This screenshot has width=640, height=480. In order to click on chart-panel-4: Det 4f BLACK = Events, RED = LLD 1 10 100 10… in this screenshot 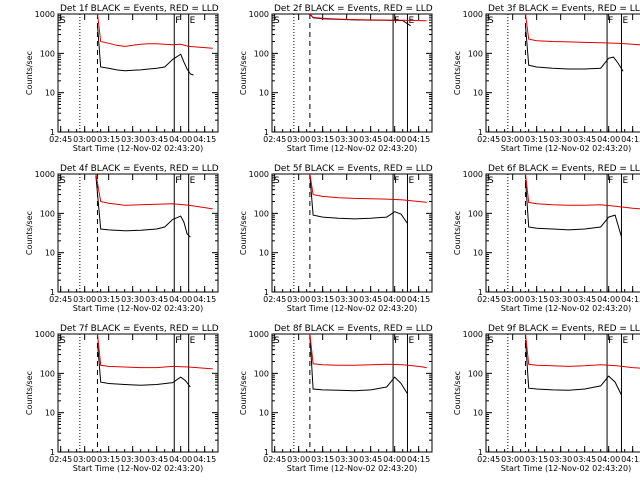, I will do `click(122, 238)`.